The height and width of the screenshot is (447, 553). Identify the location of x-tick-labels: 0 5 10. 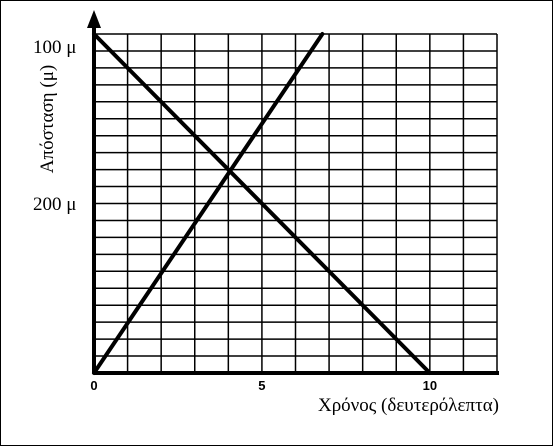
(263, 385).